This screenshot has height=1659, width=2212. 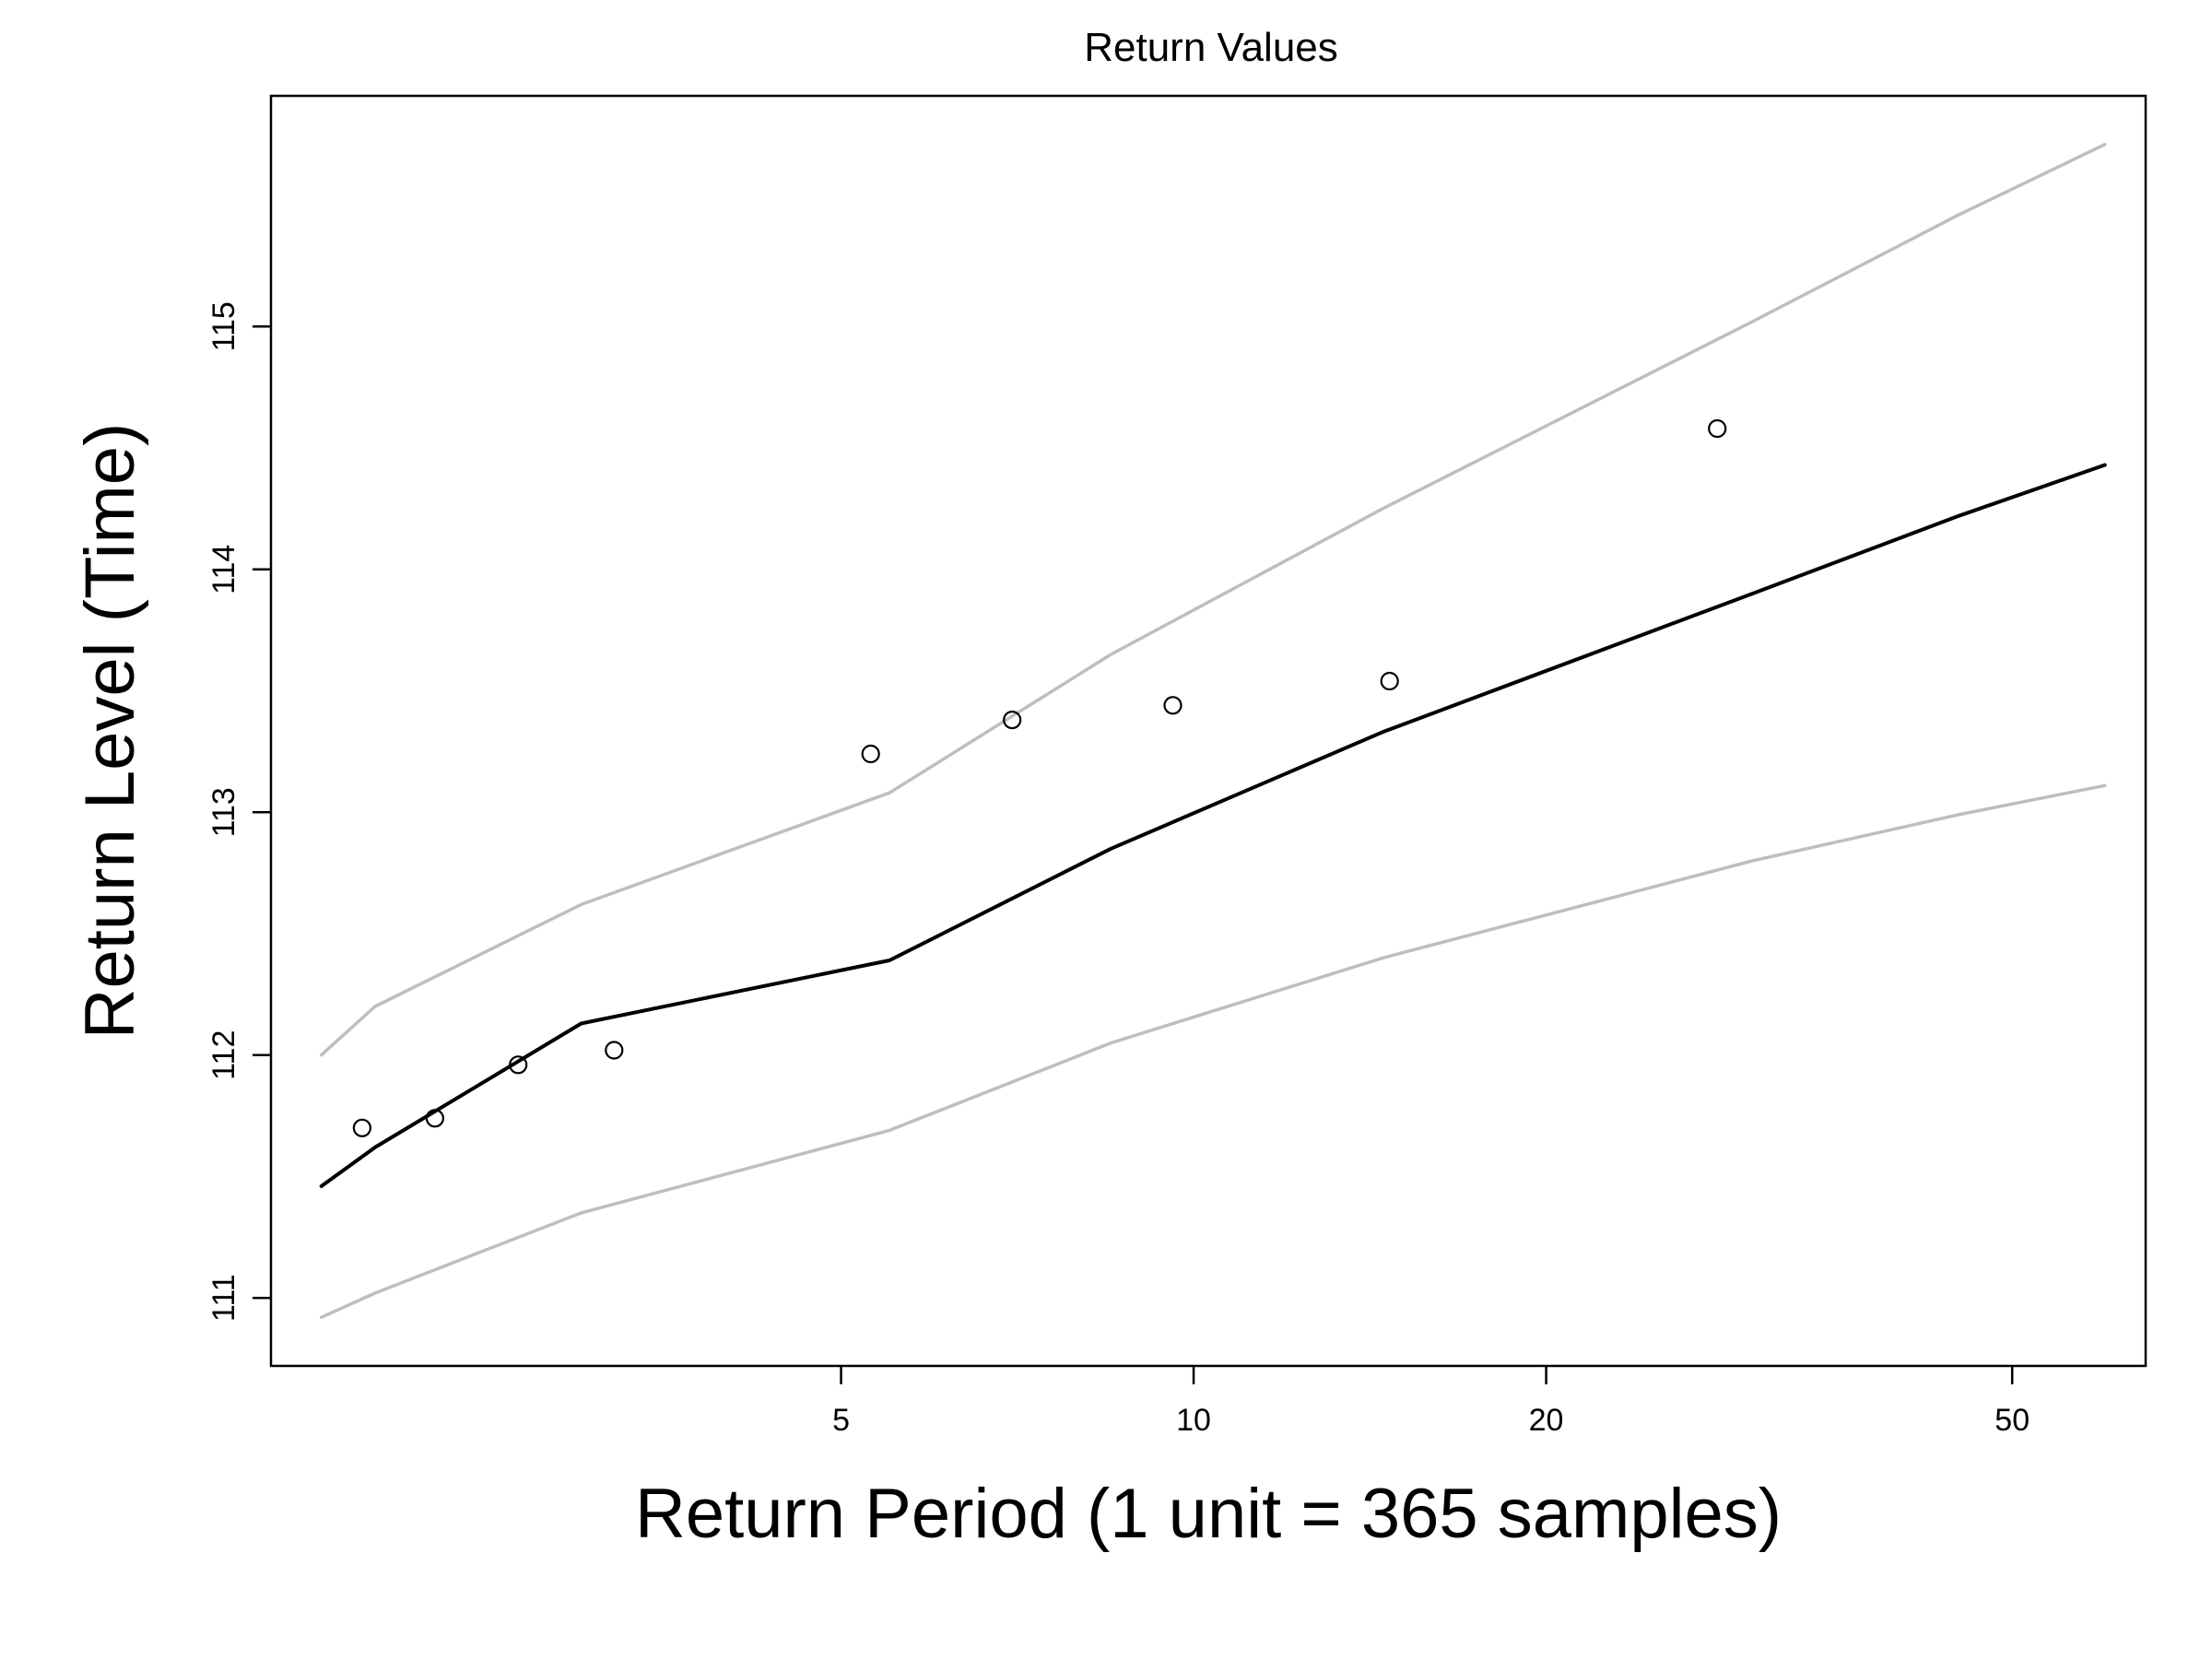 What do you see at coordinates (110, 731) in the screenshot?
I see `y-axis-title: Return Level (Time)` at bounding box center [110, 731].